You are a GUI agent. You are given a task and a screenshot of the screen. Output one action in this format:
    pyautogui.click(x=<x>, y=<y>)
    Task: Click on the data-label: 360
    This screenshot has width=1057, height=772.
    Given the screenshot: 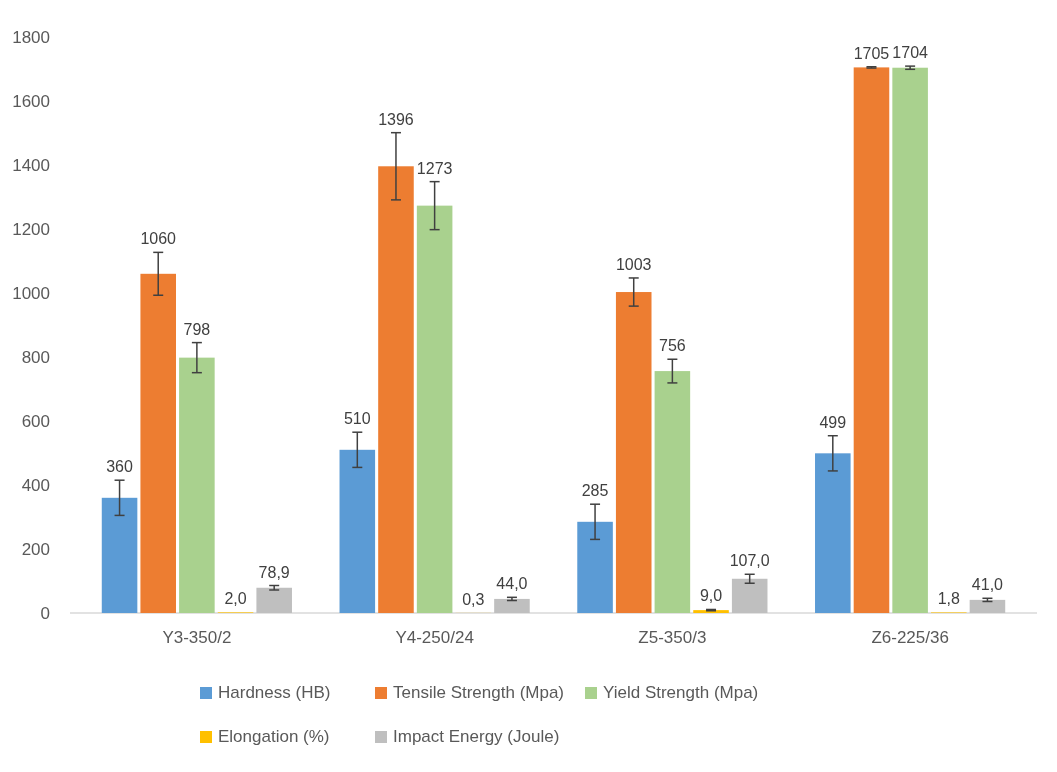 What is the action you would take?
    pyautogui.click(x=119, y=467)
    